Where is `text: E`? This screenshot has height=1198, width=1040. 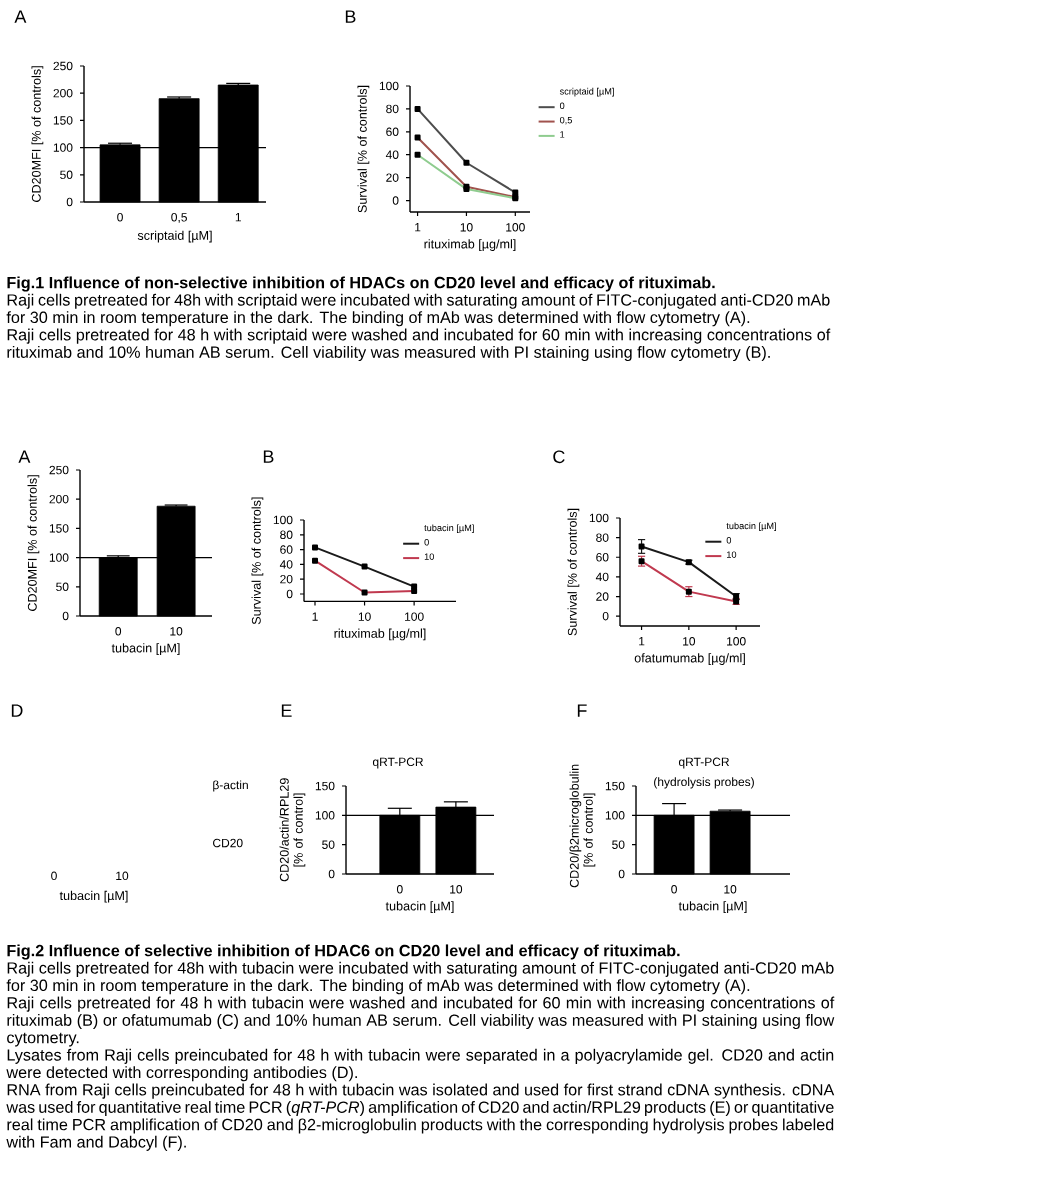
text: E is located at coordinates (286, 710).